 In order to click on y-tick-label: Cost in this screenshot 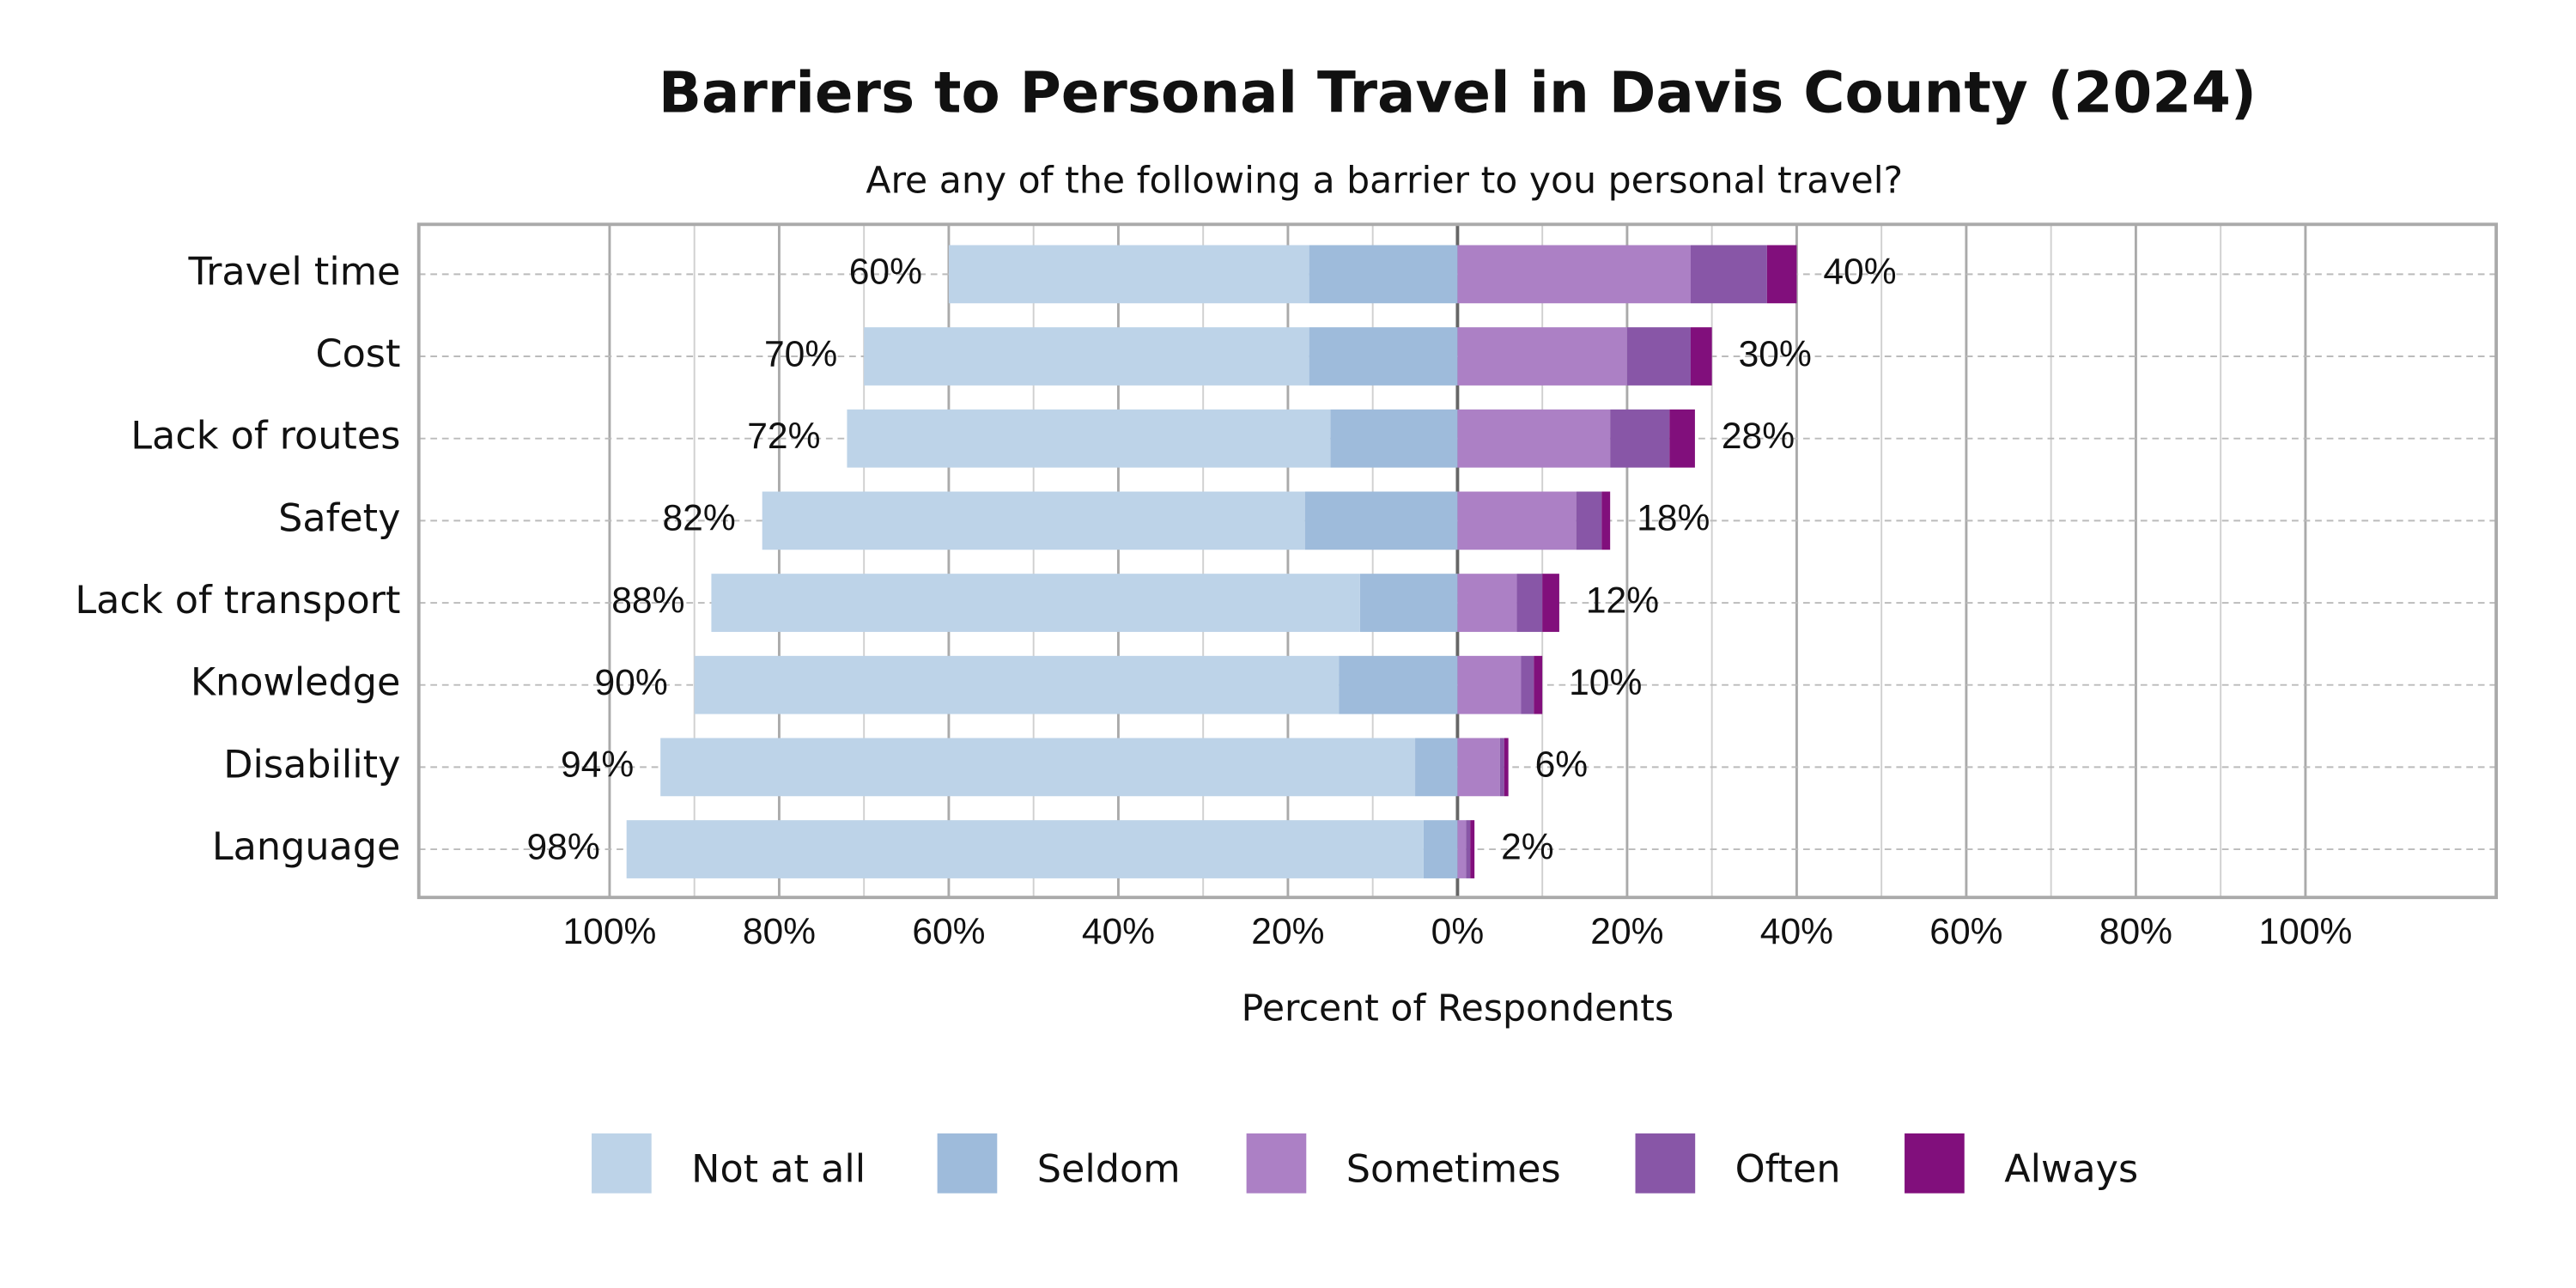, I will do `click(358, 354)`.